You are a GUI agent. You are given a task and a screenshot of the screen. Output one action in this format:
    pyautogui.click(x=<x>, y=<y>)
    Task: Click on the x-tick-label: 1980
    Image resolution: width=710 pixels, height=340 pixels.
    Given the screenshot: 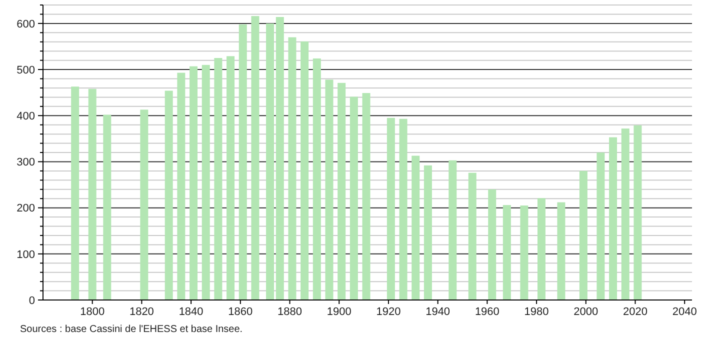 What is the action you would take?
    pyautogui.click(x=536, y=312)
    